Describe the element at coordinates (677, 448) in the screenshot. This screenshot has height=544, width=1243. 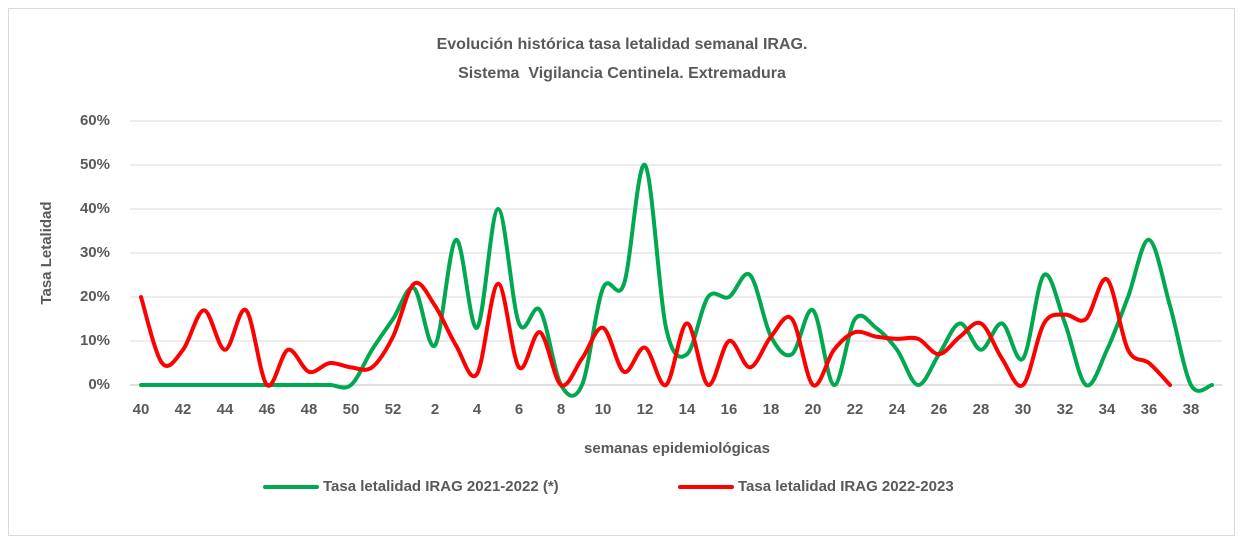
I see `x-axis-title: semanas epidemiológicas` at that location.